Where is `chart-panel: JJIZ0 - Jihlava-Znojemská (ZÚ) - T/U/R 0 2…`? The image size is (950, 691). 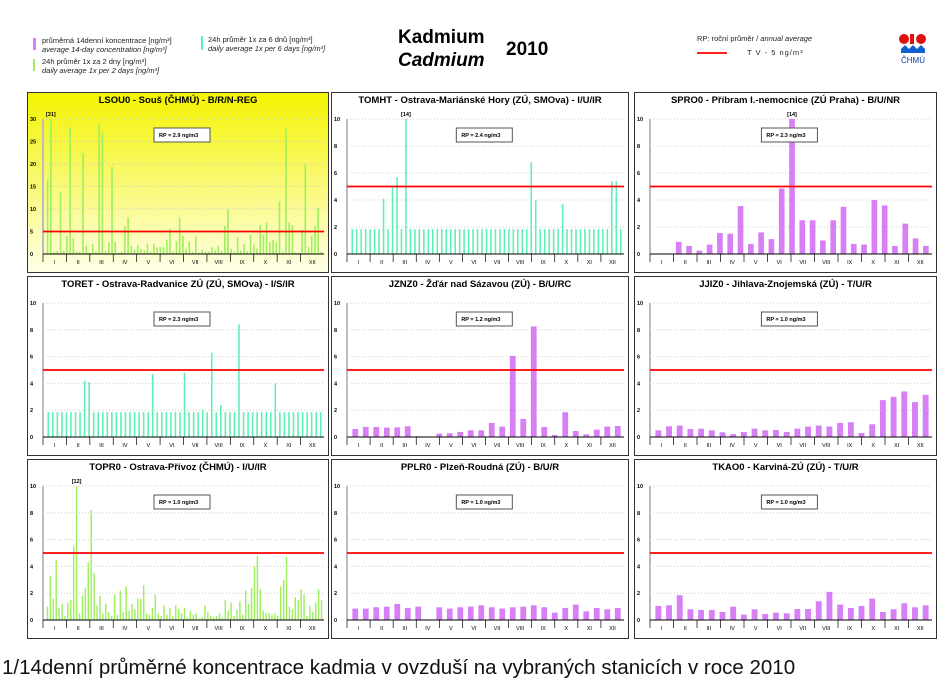 chart-panel: JJIZ0 - Jihlava-Znojemská (ZÚ) - T/U/R 0 2… is located at coordinates (785, 366).